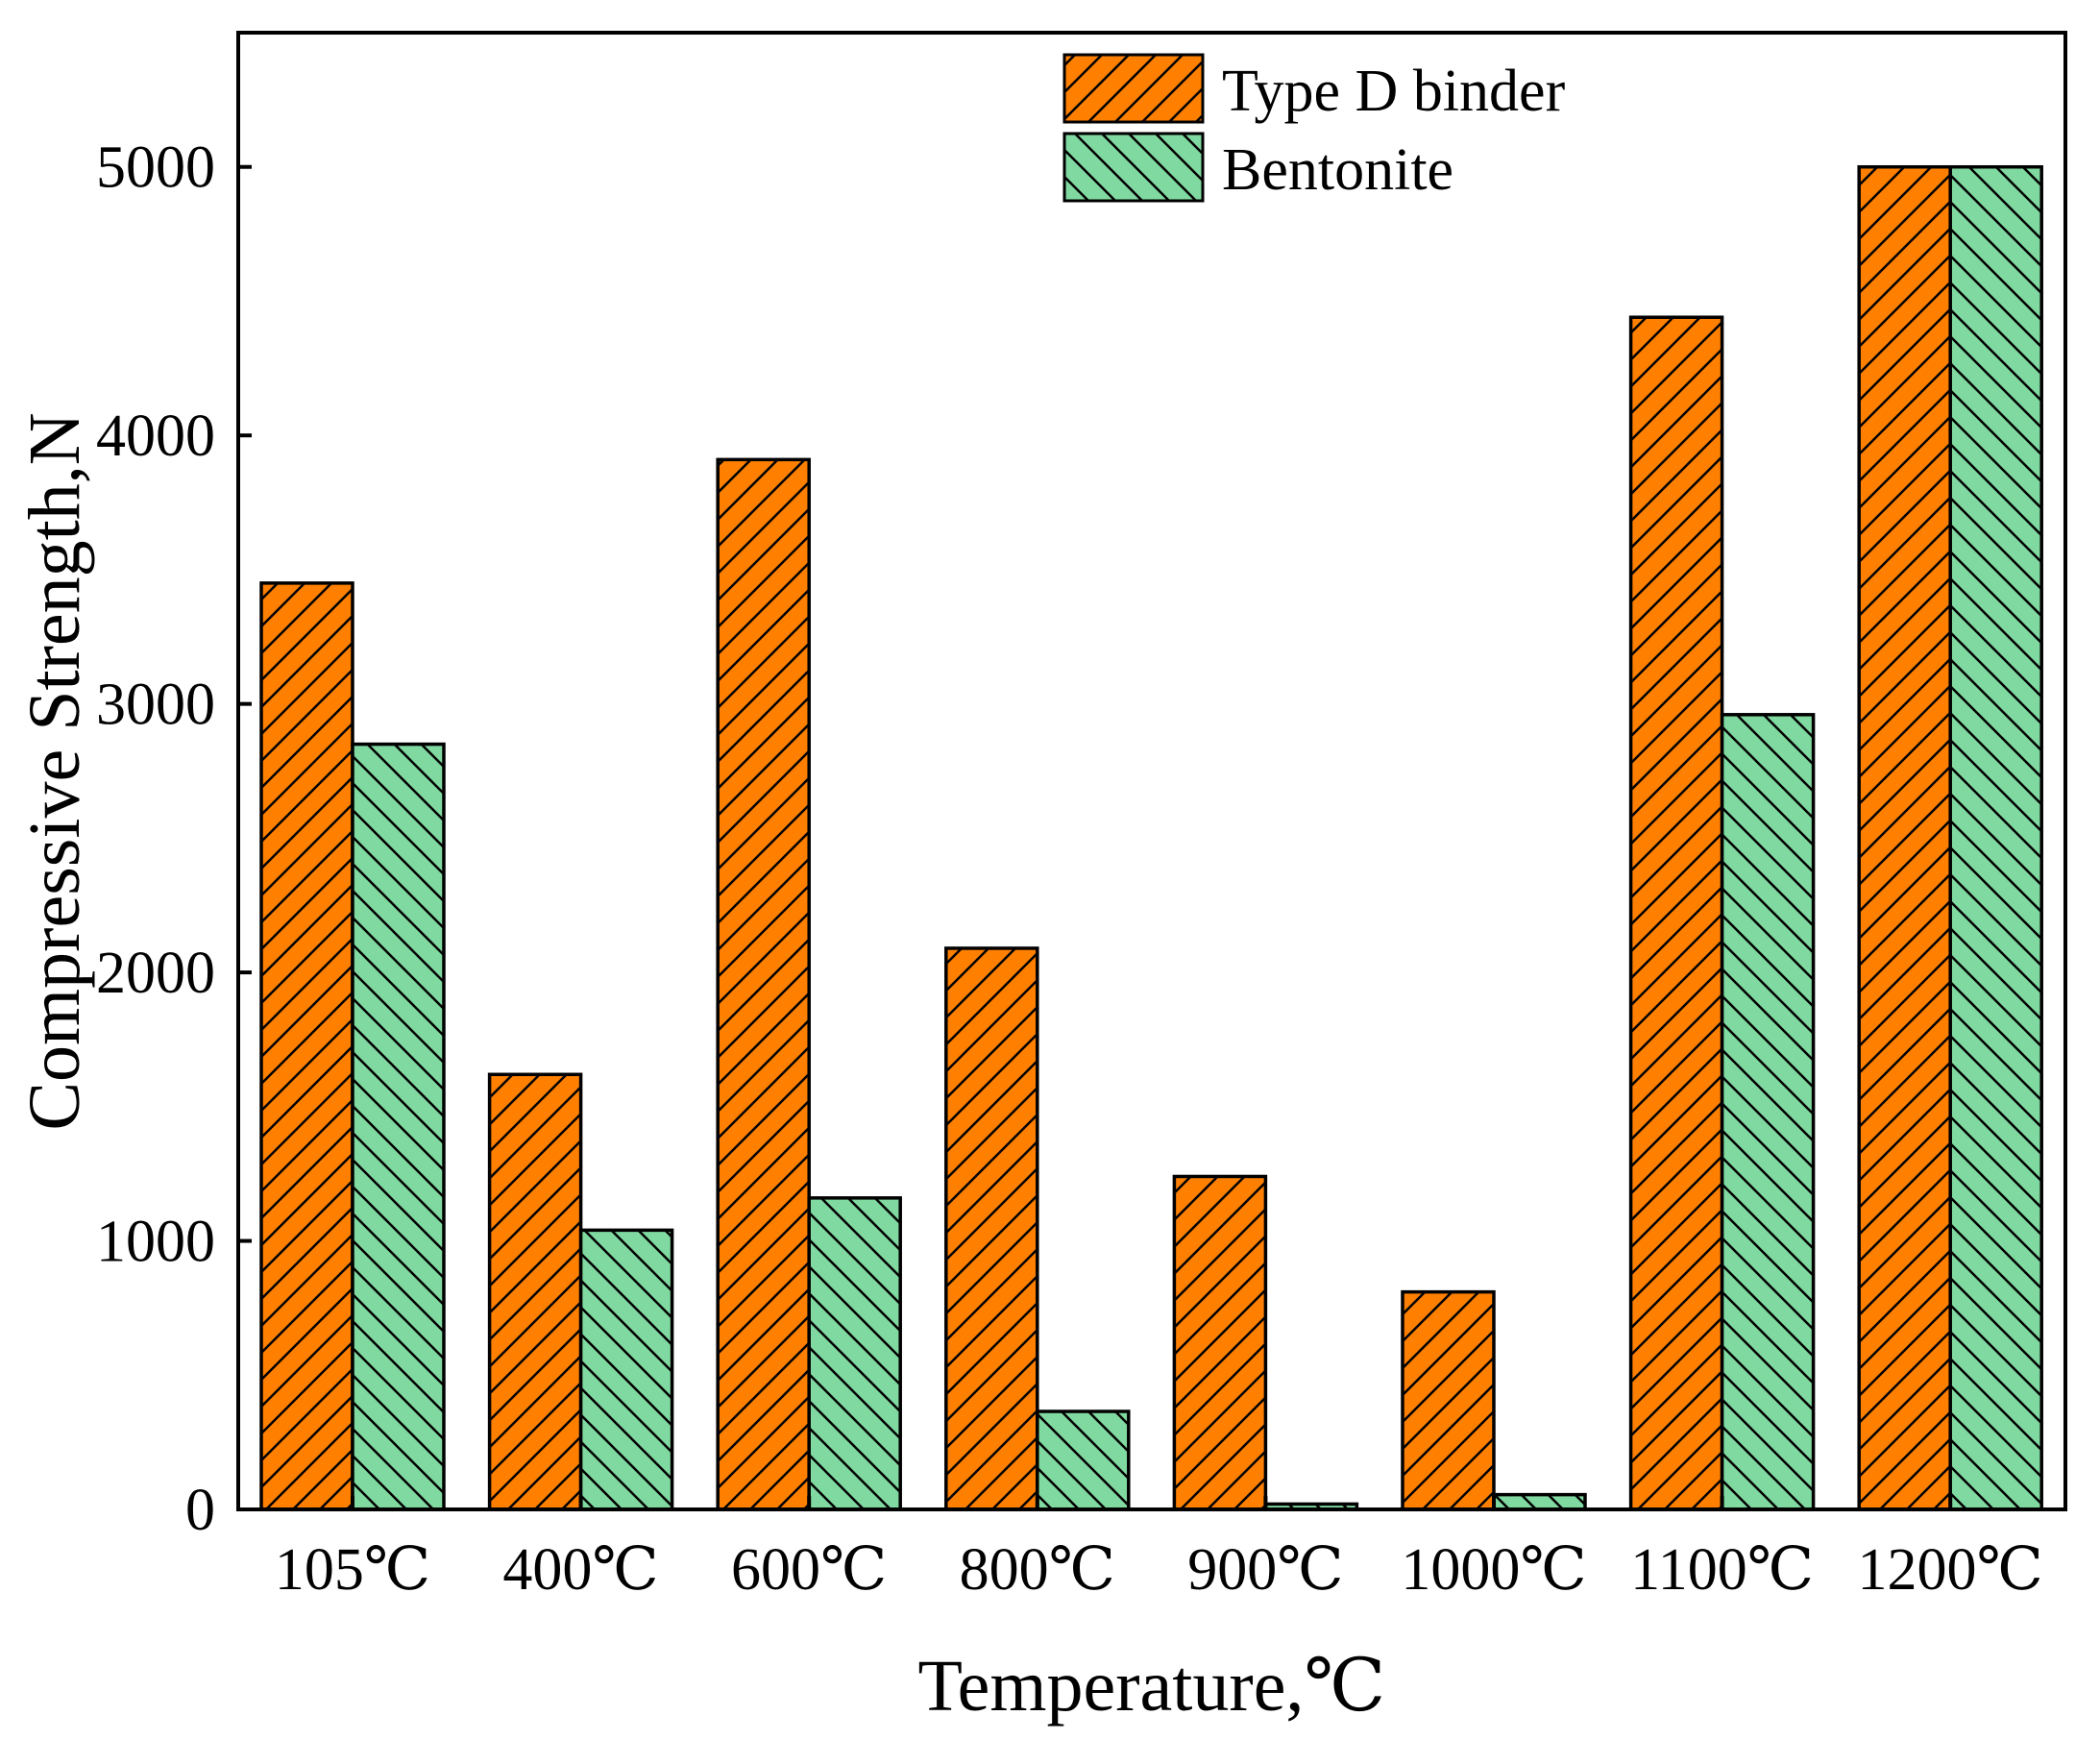 This screenshot has width=2100, height=1740. Describe the element at coordinates (1337, 170) in the screenshot. I see `legend-label-bentonite: Bentonite` at that location.